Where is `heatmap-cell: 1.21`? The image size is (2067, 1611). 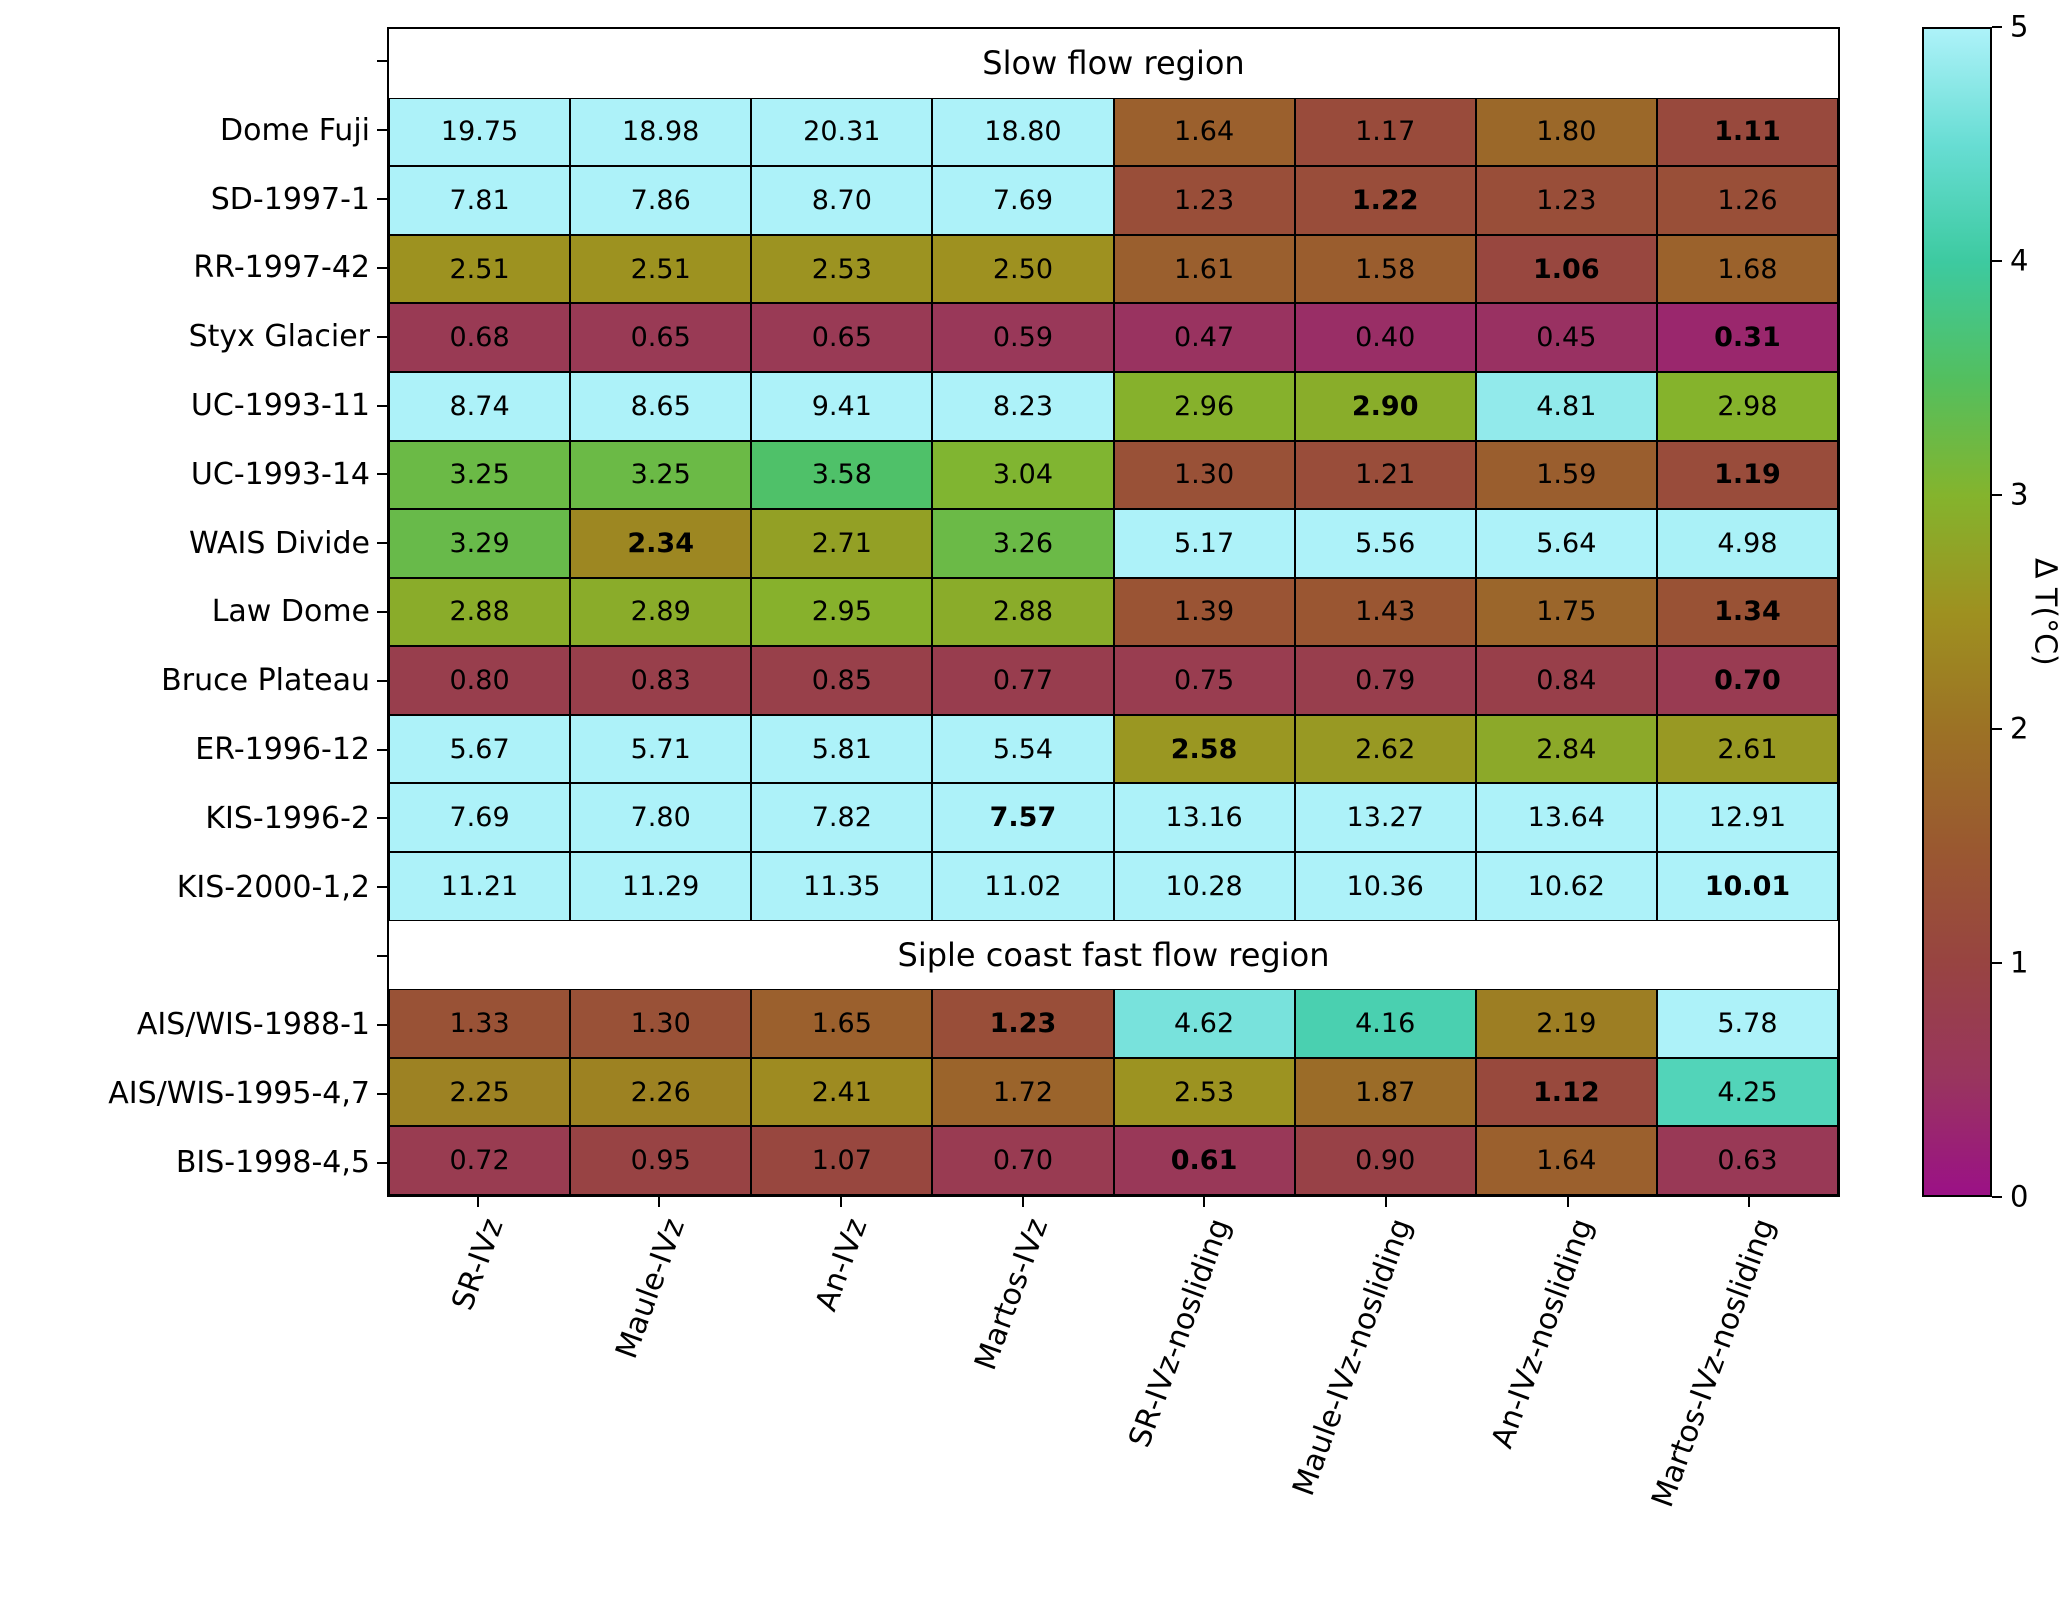
heatmap-cell: 1.21 is located at coordinates (1385, 475).